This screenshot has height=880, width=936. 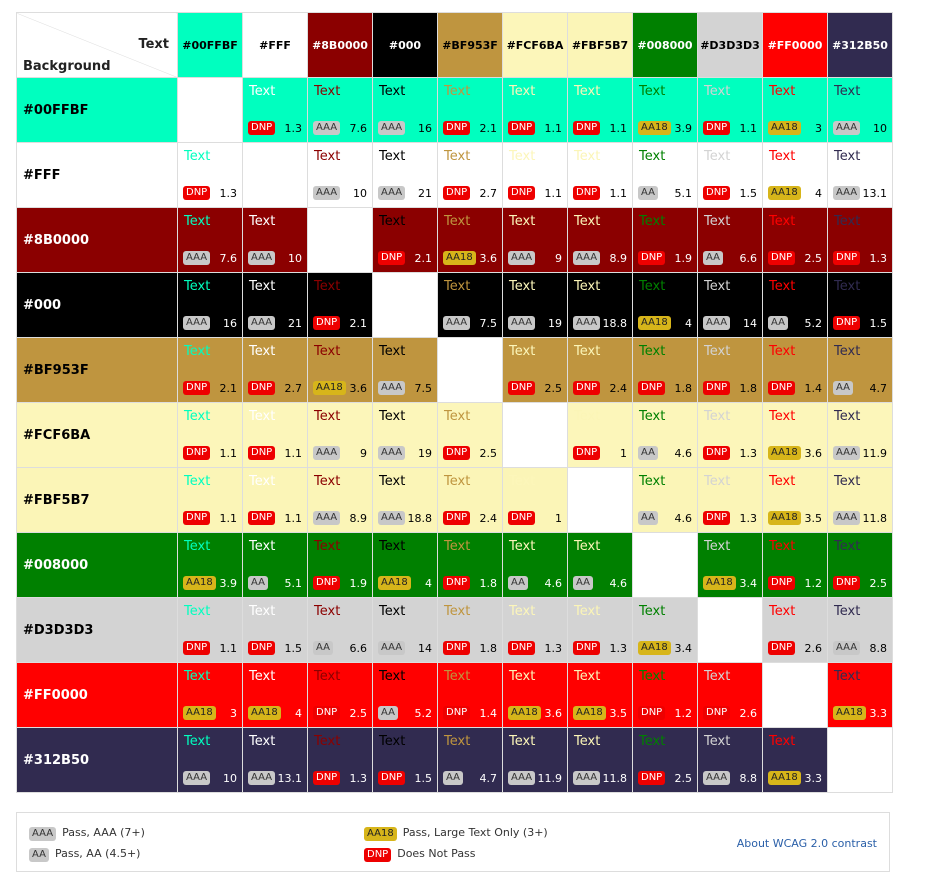 What do you see at coordinates (600, 435) in the screenshot?
I see `contrast-cell: Text DNP 1` at bounding box center [600, 435].